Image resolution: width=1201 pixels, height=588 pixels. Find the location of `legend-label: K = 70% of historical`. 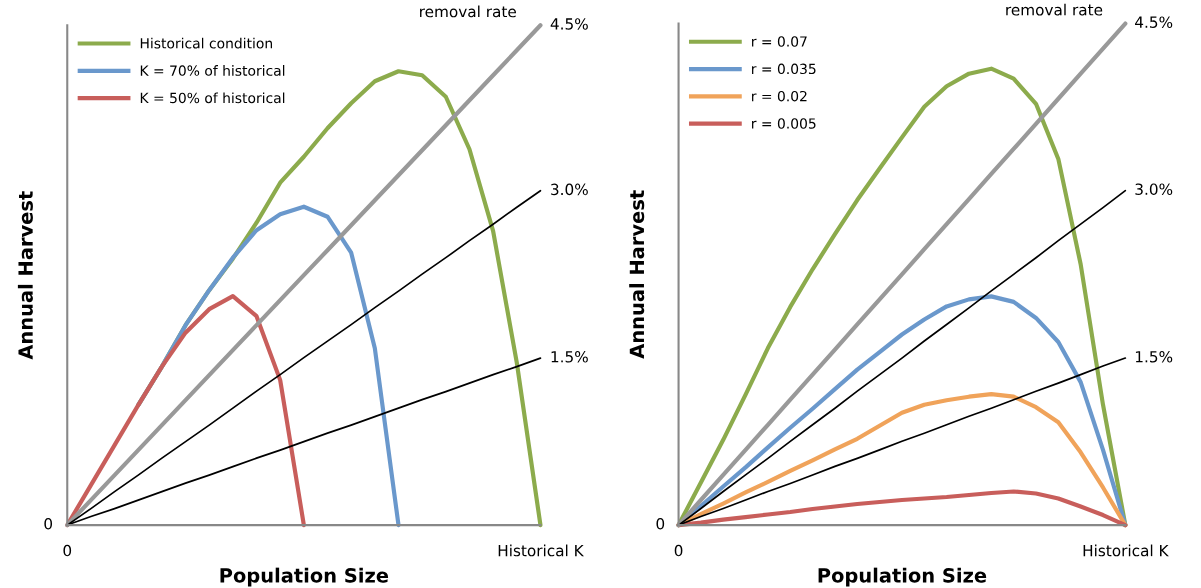

legend-label: K = 70% of historical is located at coordinates (212, 70).